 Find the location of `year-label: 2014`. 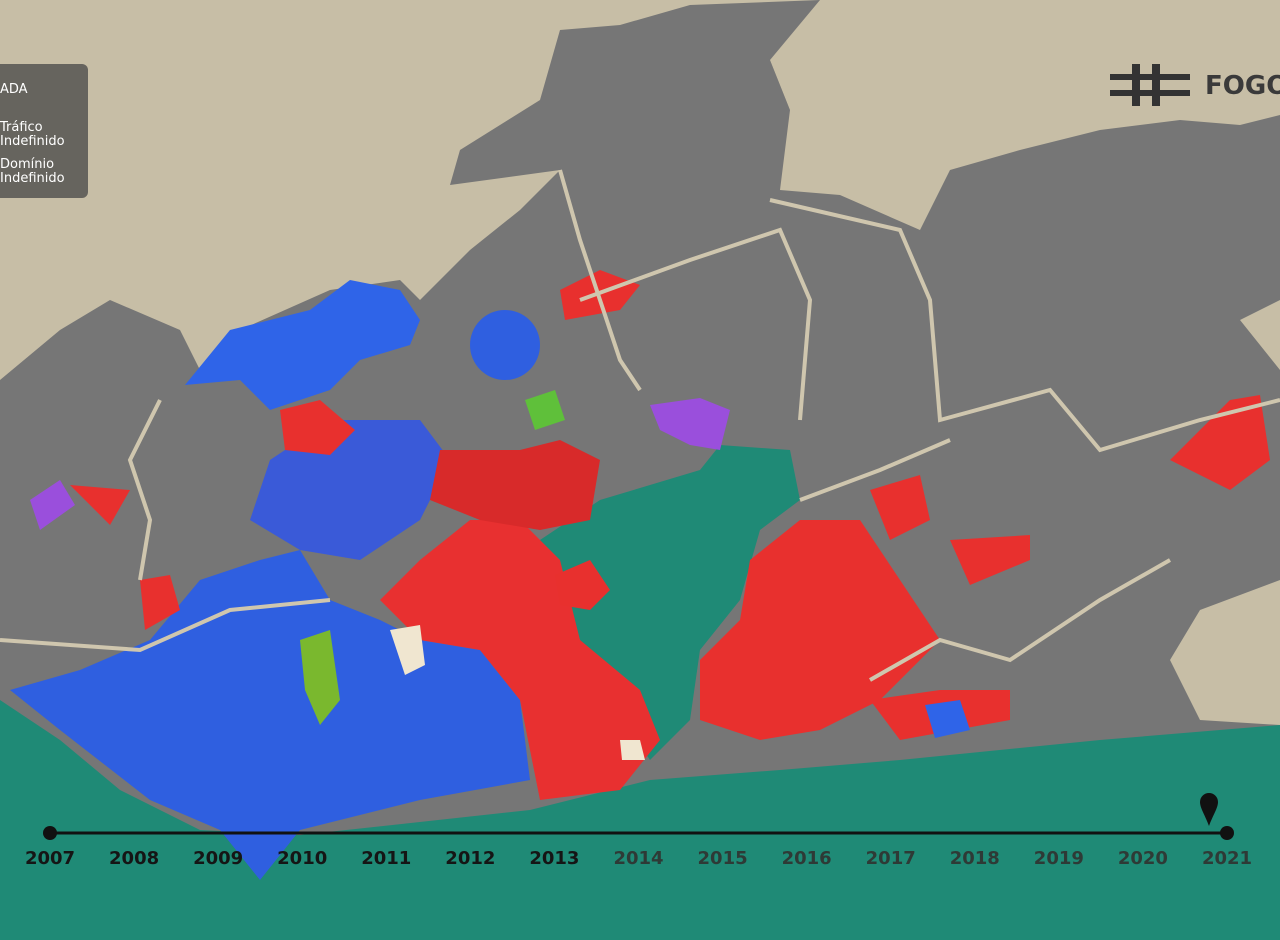

year-label: 2014 is located at coordinates (638, 858).